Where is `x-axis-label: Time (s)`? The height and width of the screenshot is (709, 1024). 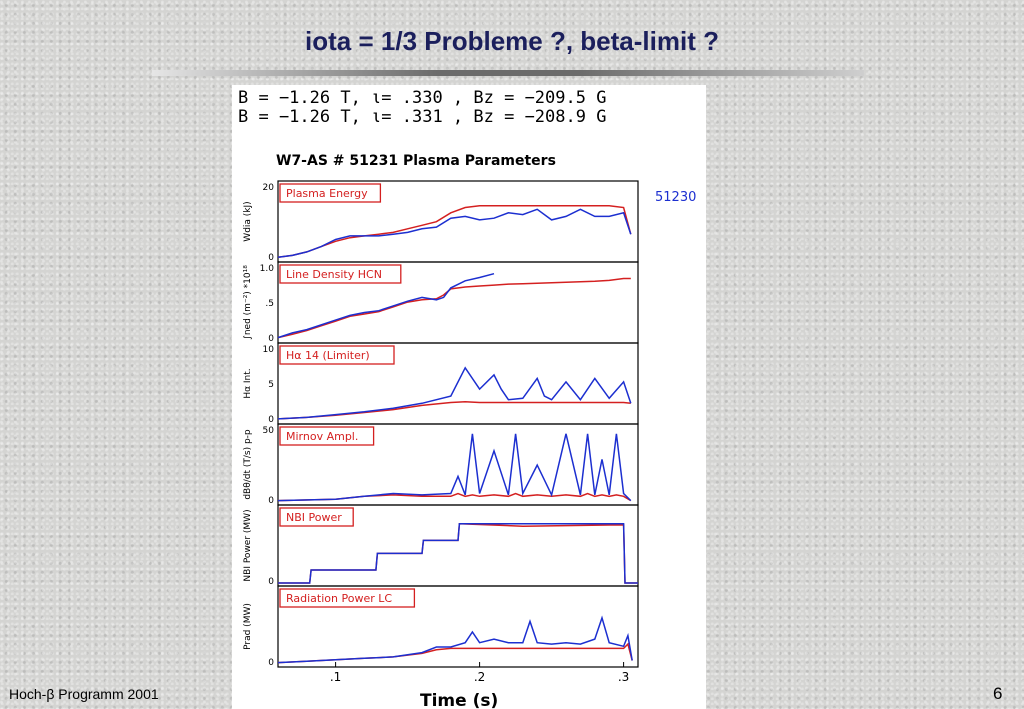
x-axis-label: Time (s) is located at coordinates (459, 700).